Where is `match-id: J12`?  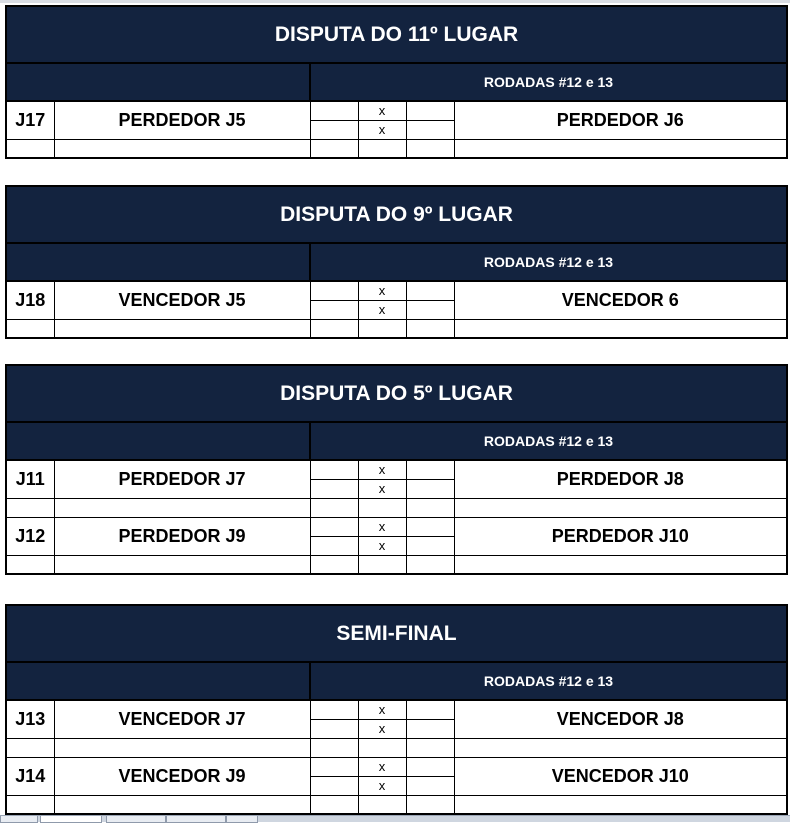
match-id: J12 is located at coordinates (30, 536).